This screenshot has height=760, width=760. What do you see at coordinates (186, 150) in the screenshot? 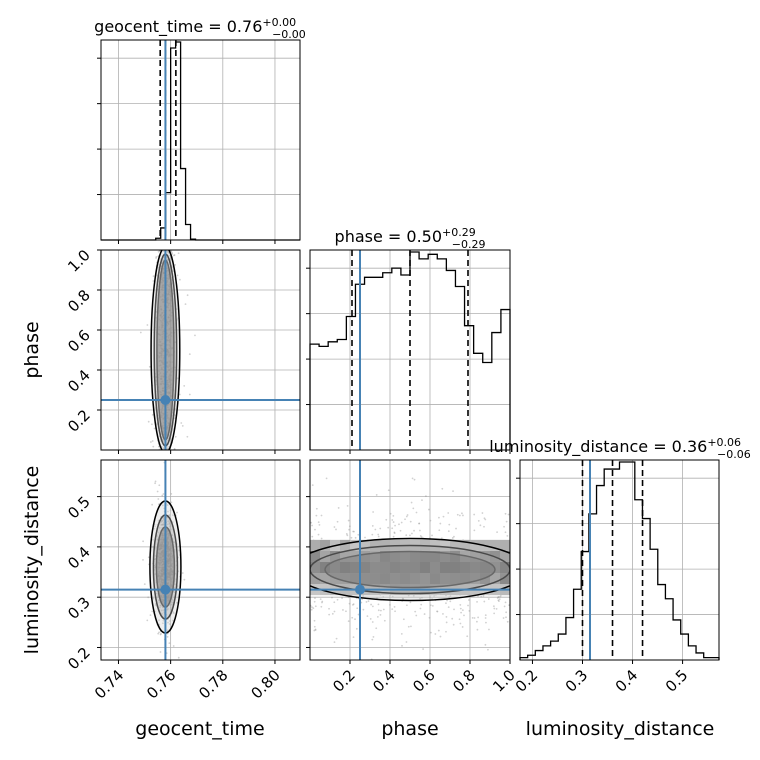
I see `ticks-geocent-time-hist` at bounding box center [186, 150].